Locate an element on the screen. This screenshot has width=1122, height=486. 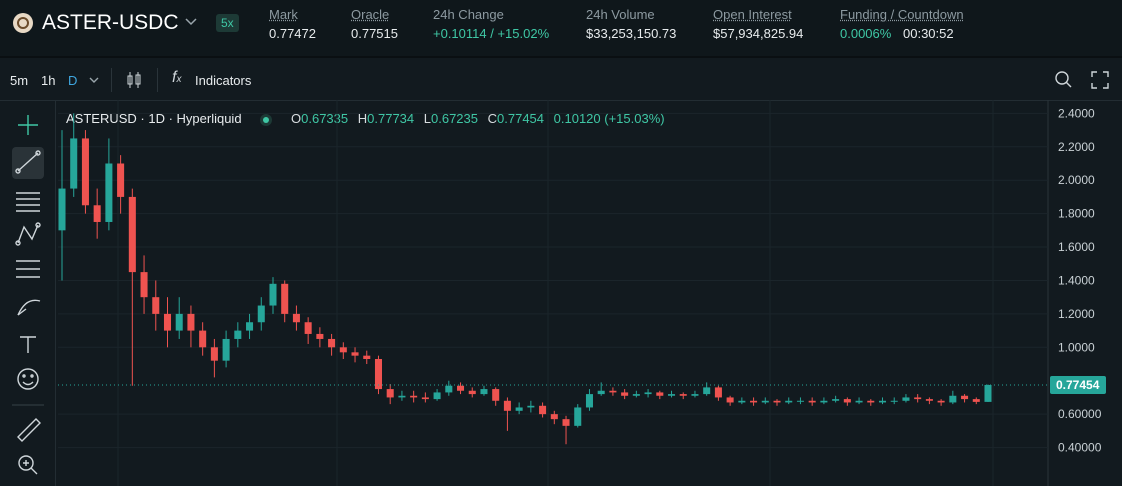
token-icon is located at coordinates (23, 23).